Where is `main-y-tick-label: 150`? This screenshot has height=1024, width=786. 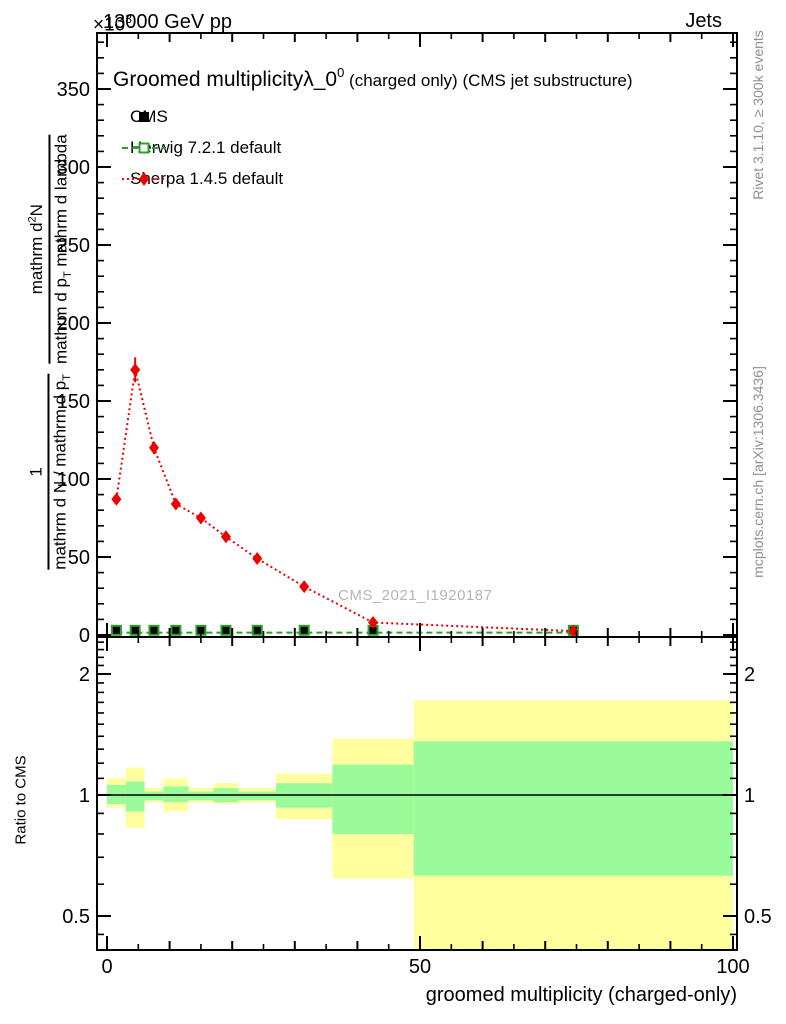
main-y-tick-label: 150 is located at coordinates (73, 402).